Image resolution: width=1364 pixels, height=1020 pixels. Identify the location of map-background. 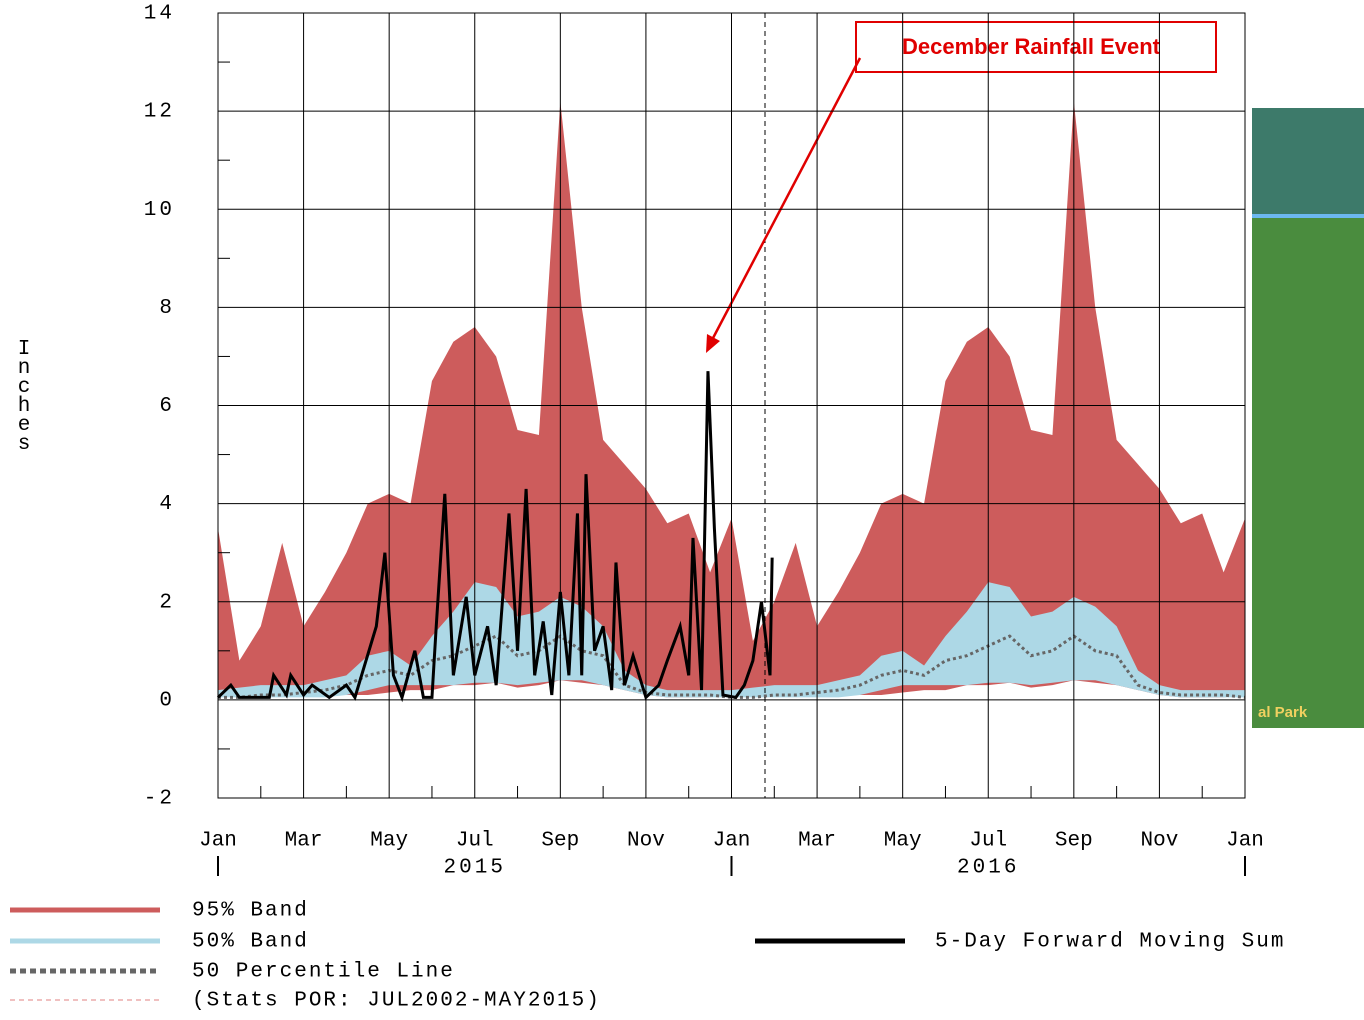
(1308, 418).